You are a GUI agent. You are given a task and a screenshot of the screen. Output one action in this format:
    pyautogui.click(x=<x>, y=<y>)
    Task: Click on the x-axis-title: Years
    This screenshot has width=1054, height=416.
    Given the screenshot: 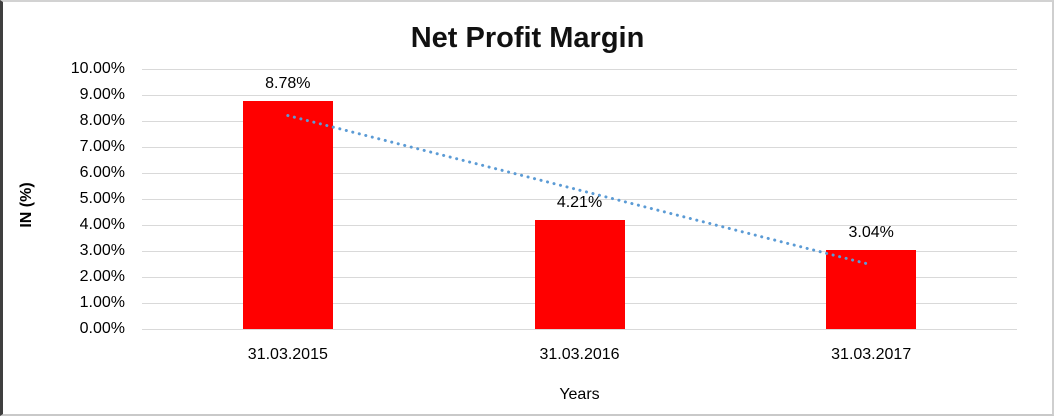 What is the action you would take?
    pyautogui.click(x=579, y=394)
    